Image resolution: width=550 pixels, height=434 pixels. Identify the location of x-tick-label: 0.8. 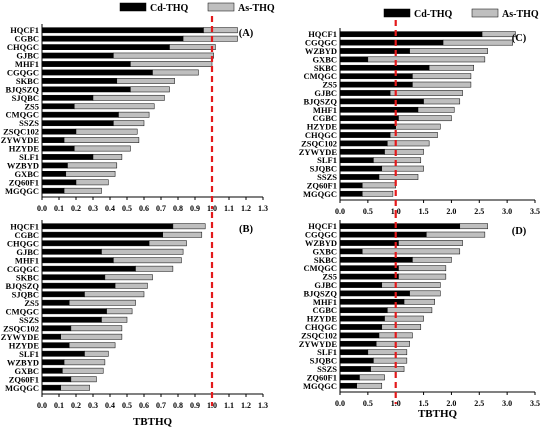
(178, 208).